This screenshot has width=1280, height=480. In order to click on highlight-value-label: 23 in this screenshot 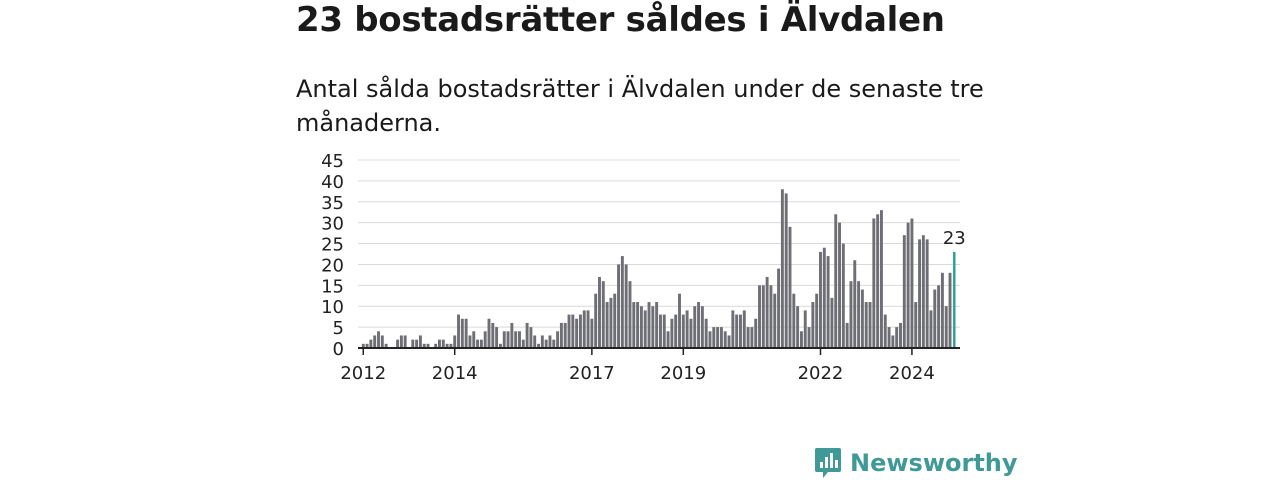, I will do `click(954, 238)`.